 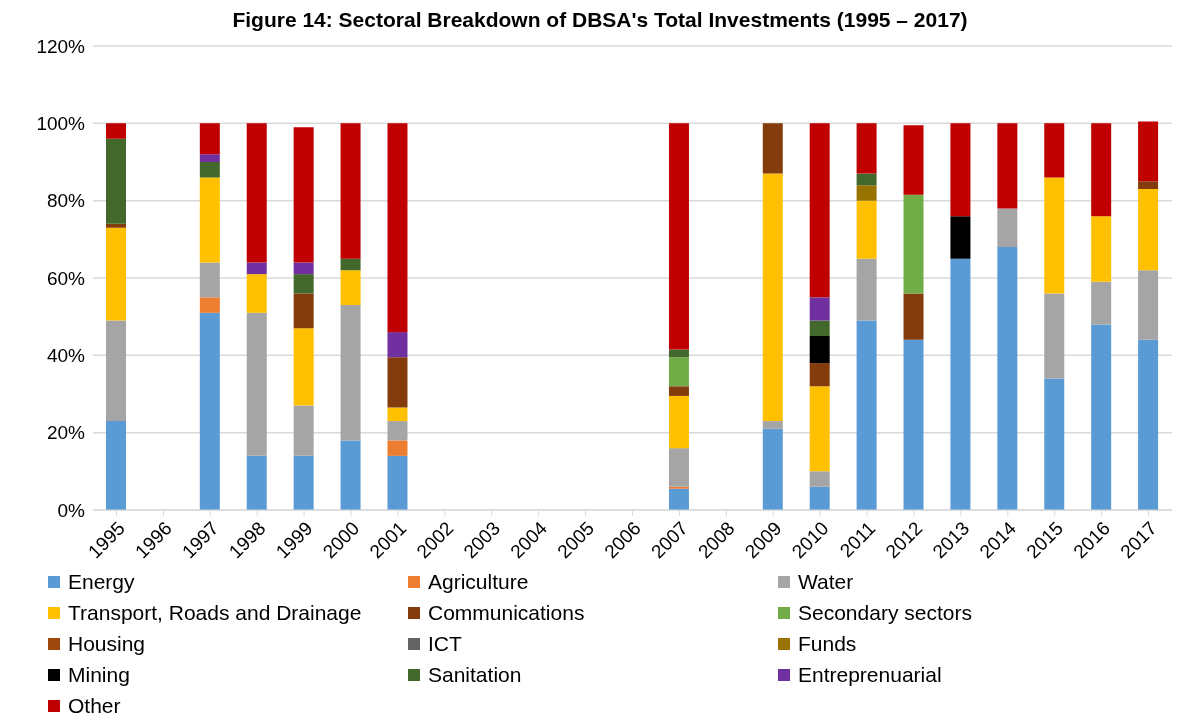 I want to click on legend-label: Housing, so click(x=107, y=643).